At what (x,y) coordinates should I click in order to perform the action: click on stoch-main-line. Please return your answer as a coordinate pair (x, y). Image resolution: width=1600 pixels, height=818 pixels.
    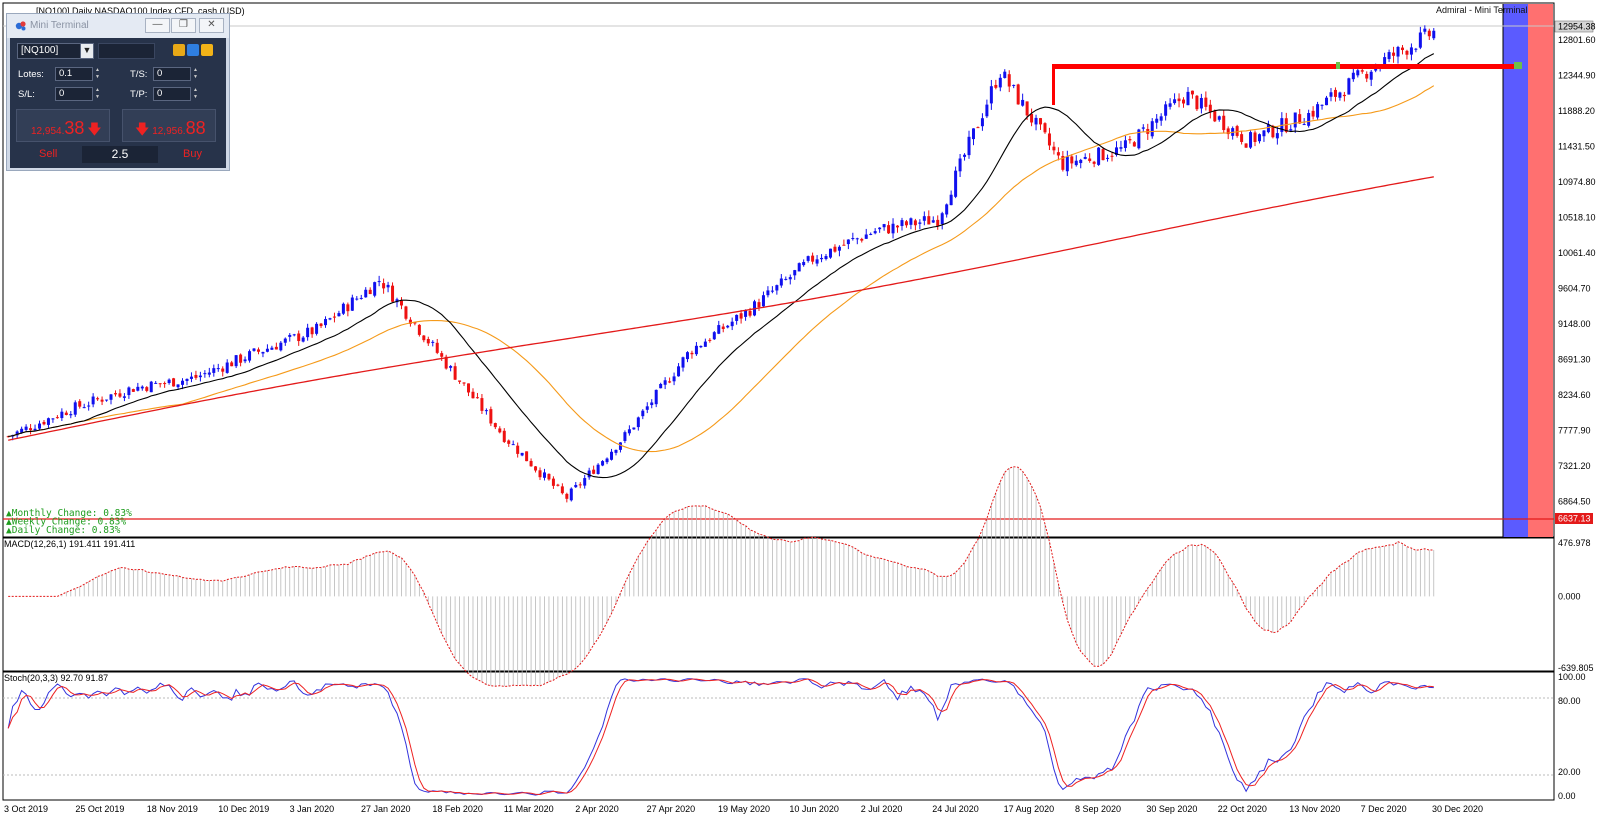
    Looking at the image, I should click on (720, 737).